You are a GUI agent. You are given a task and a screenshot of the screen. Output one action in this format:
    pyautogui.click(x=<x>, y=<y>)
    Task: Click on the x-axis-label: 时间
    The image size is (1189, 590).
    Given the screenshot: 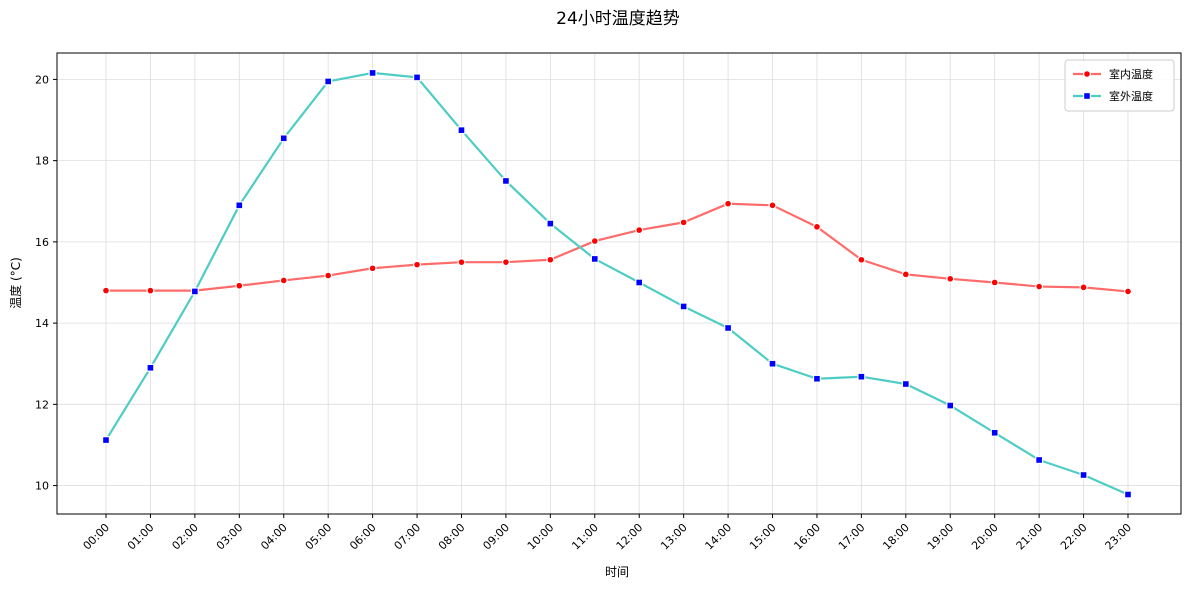 What is the action you would take?
    pyautogui.click(x=617, y=572)
    